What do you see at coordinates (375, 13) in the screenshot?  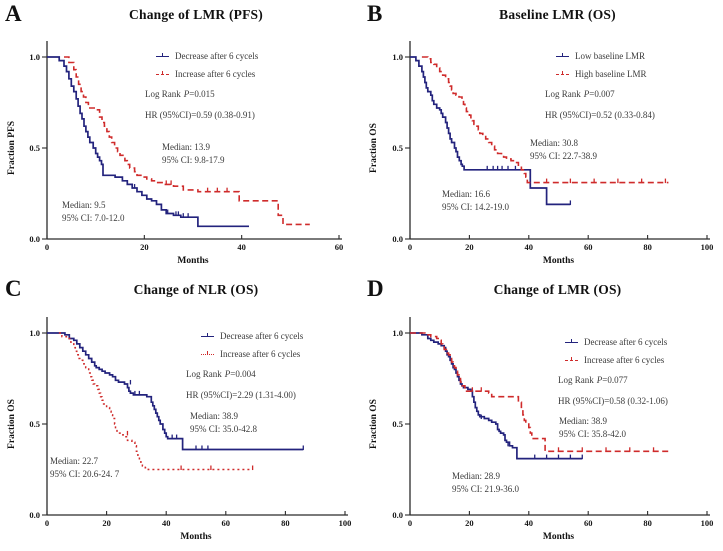 I see `panel-letter-b: B` at bounding box center [375, 13].